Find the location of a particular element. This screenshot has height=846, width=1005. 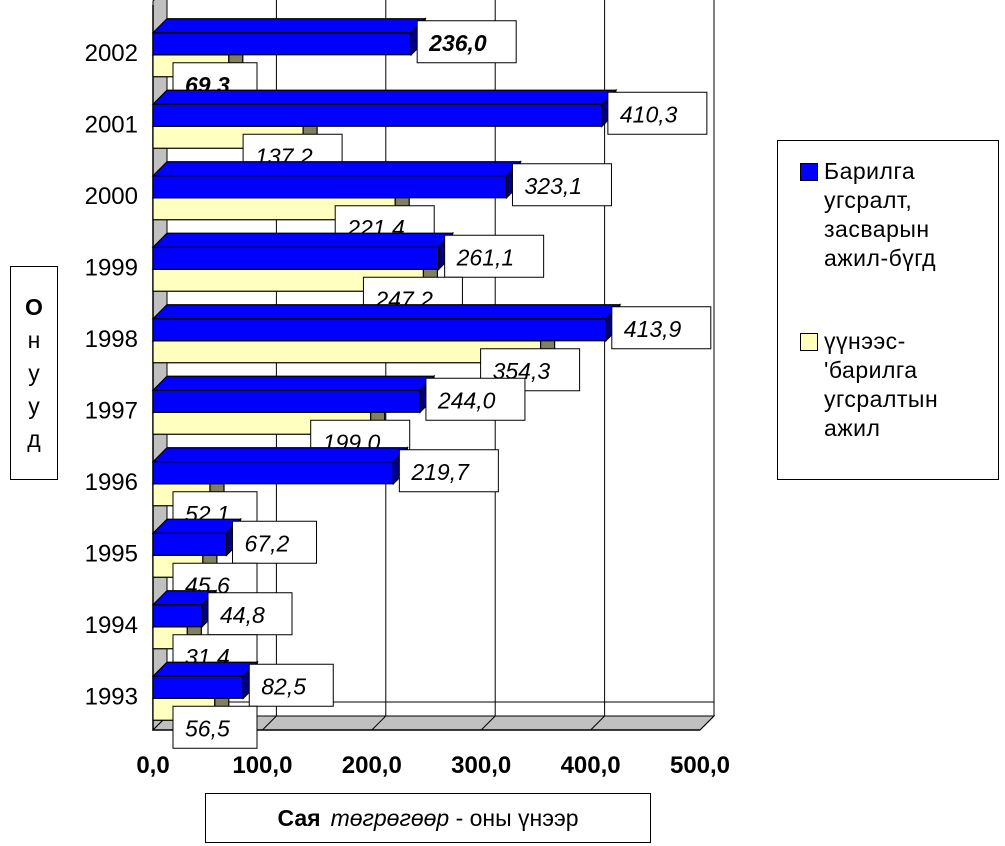

legend-item-construction: үүнээс- 'барилга угсралтын ажил is located at coordinates (887, 385).